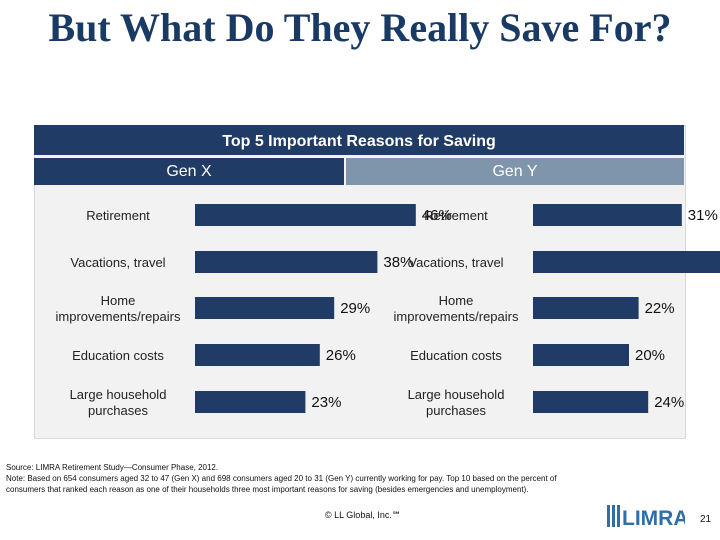 Image resolution: width=720 pixels, height=540 pixels. I want to click on slide-title: But What Do They Really Save For?, so click(360, 27).